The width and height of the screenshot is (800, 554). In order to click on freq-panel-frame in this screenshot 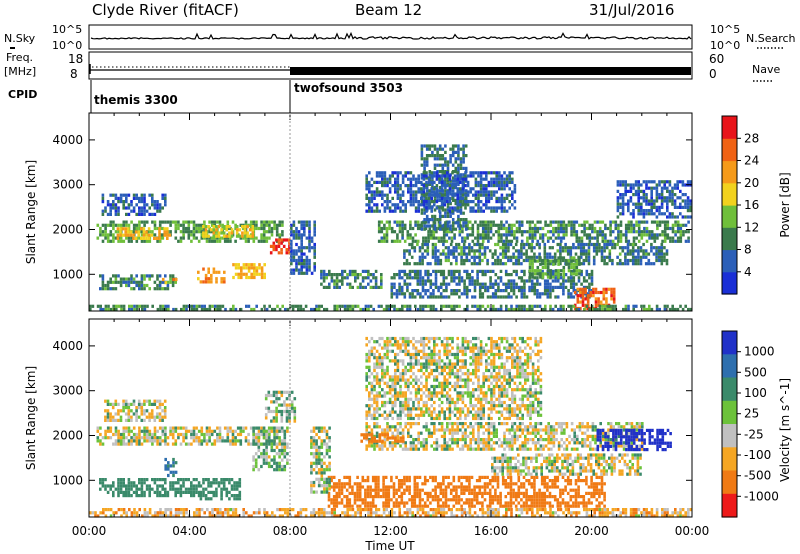, I will do `click(390, 65)`.